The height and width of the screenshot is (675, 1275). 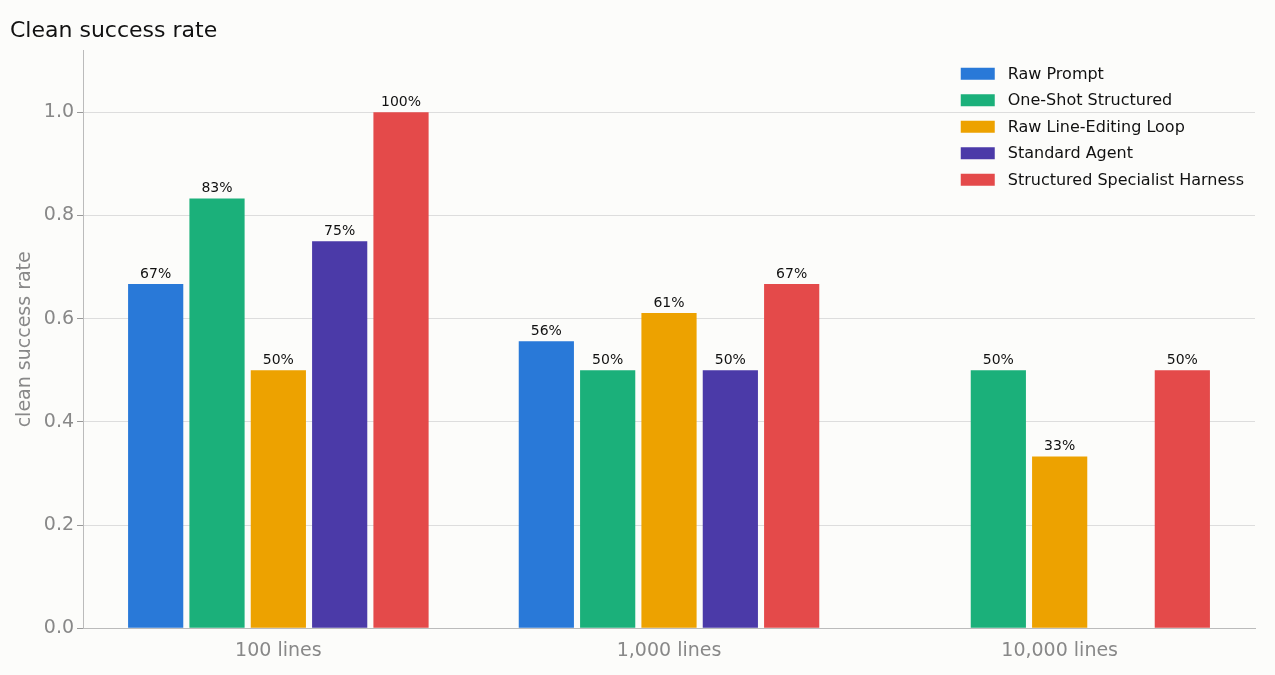 I want to click on x-tick-label: 10,000 lines, so click(x=1060, y=648).